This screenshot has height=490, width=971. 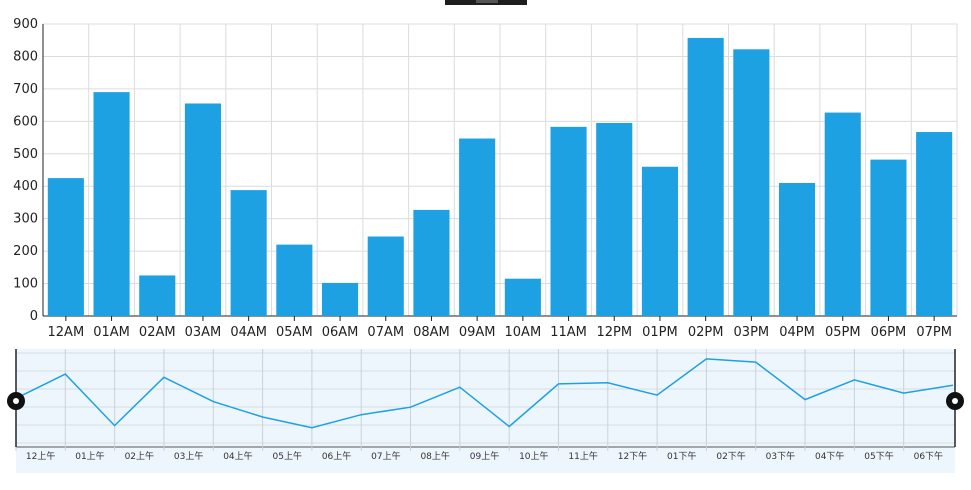 What do you see at coordinates (287, 456) in the screenshot?
I see `navigator-tick-label: 05上午` at bounding box center [287, 456].